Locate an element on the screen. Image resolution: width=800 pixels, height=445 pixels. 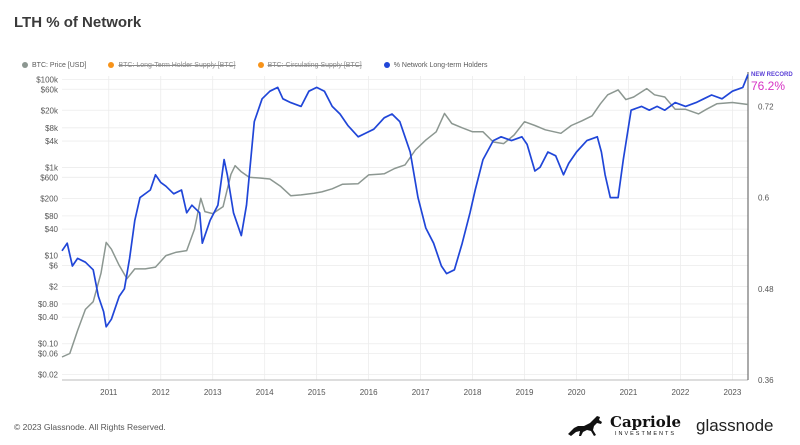
legend-label: BTC: Circulating Supply [BTC] is located at coordinates (314, 65).